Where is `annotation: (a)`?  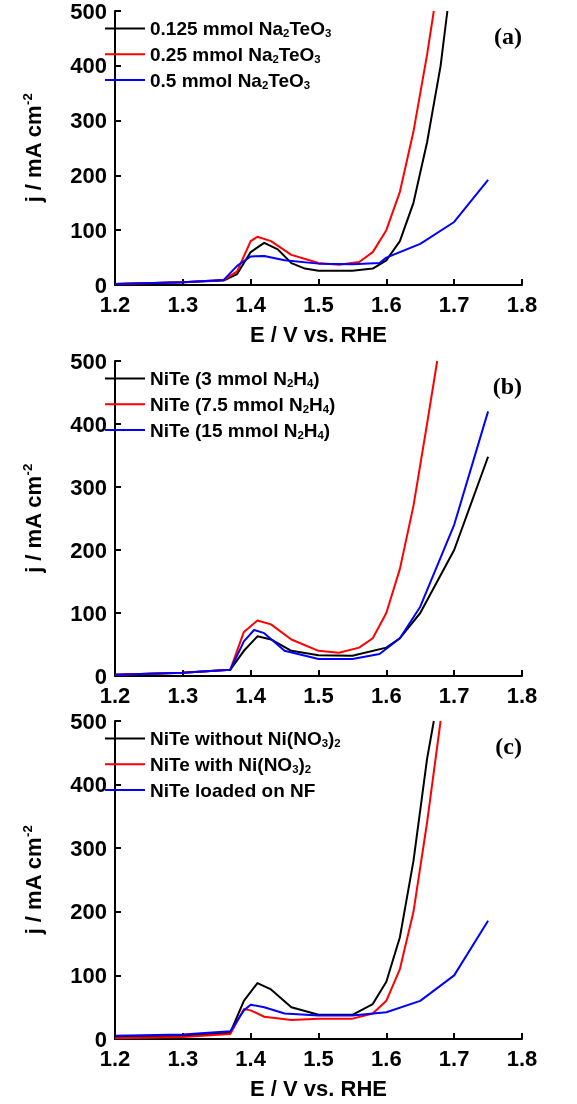
annotation: (a) is located at coordinates (508, 36).